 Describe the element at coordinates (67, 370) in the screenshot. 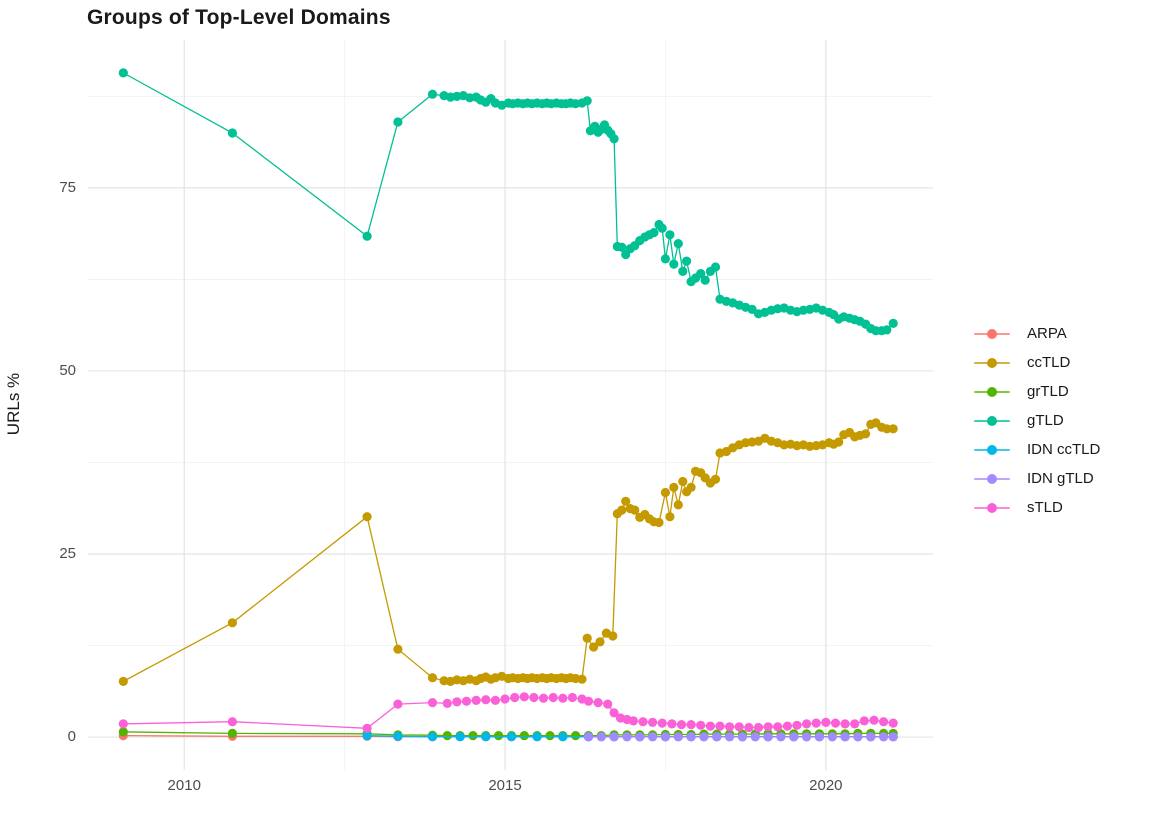

I see `y-tick-label-50: 50` at that location.